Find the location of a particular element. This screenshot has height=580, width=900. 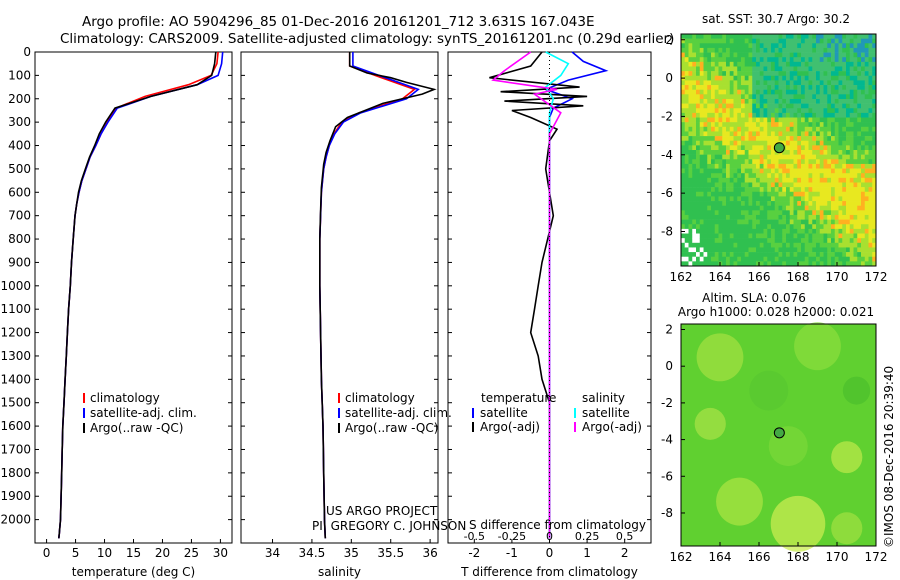

y-tick-label: 2000 is located at coordinates (15, 520).